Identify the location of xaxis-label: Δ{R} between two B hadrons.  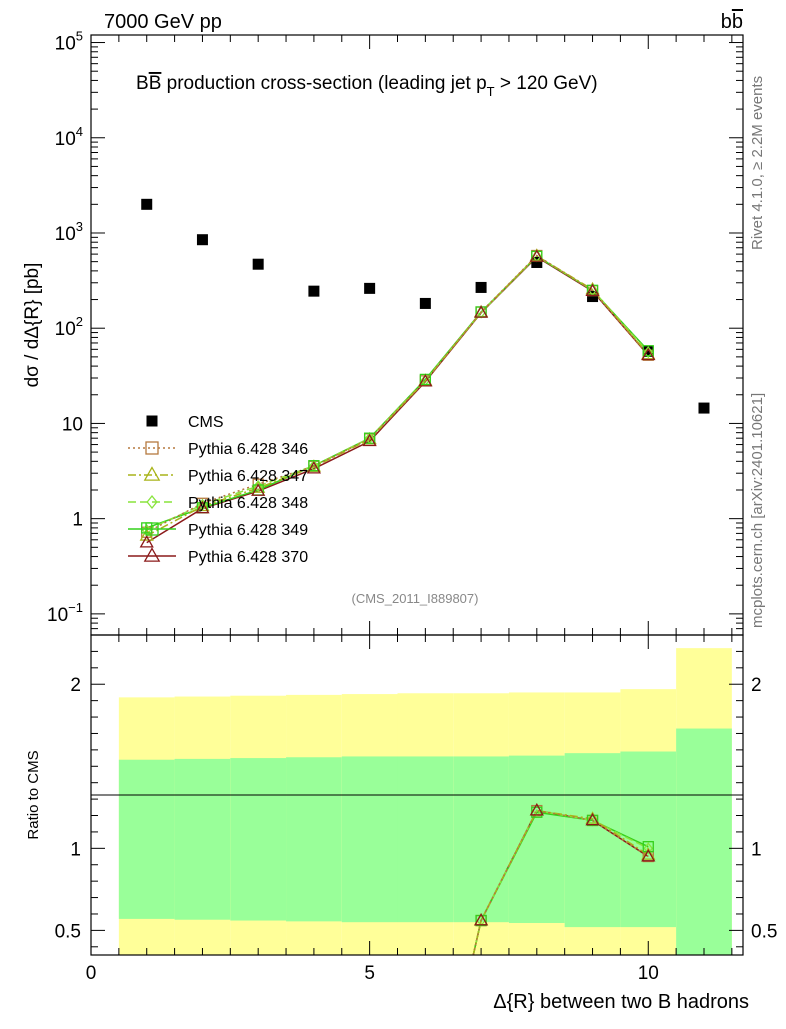
(621, 1002).